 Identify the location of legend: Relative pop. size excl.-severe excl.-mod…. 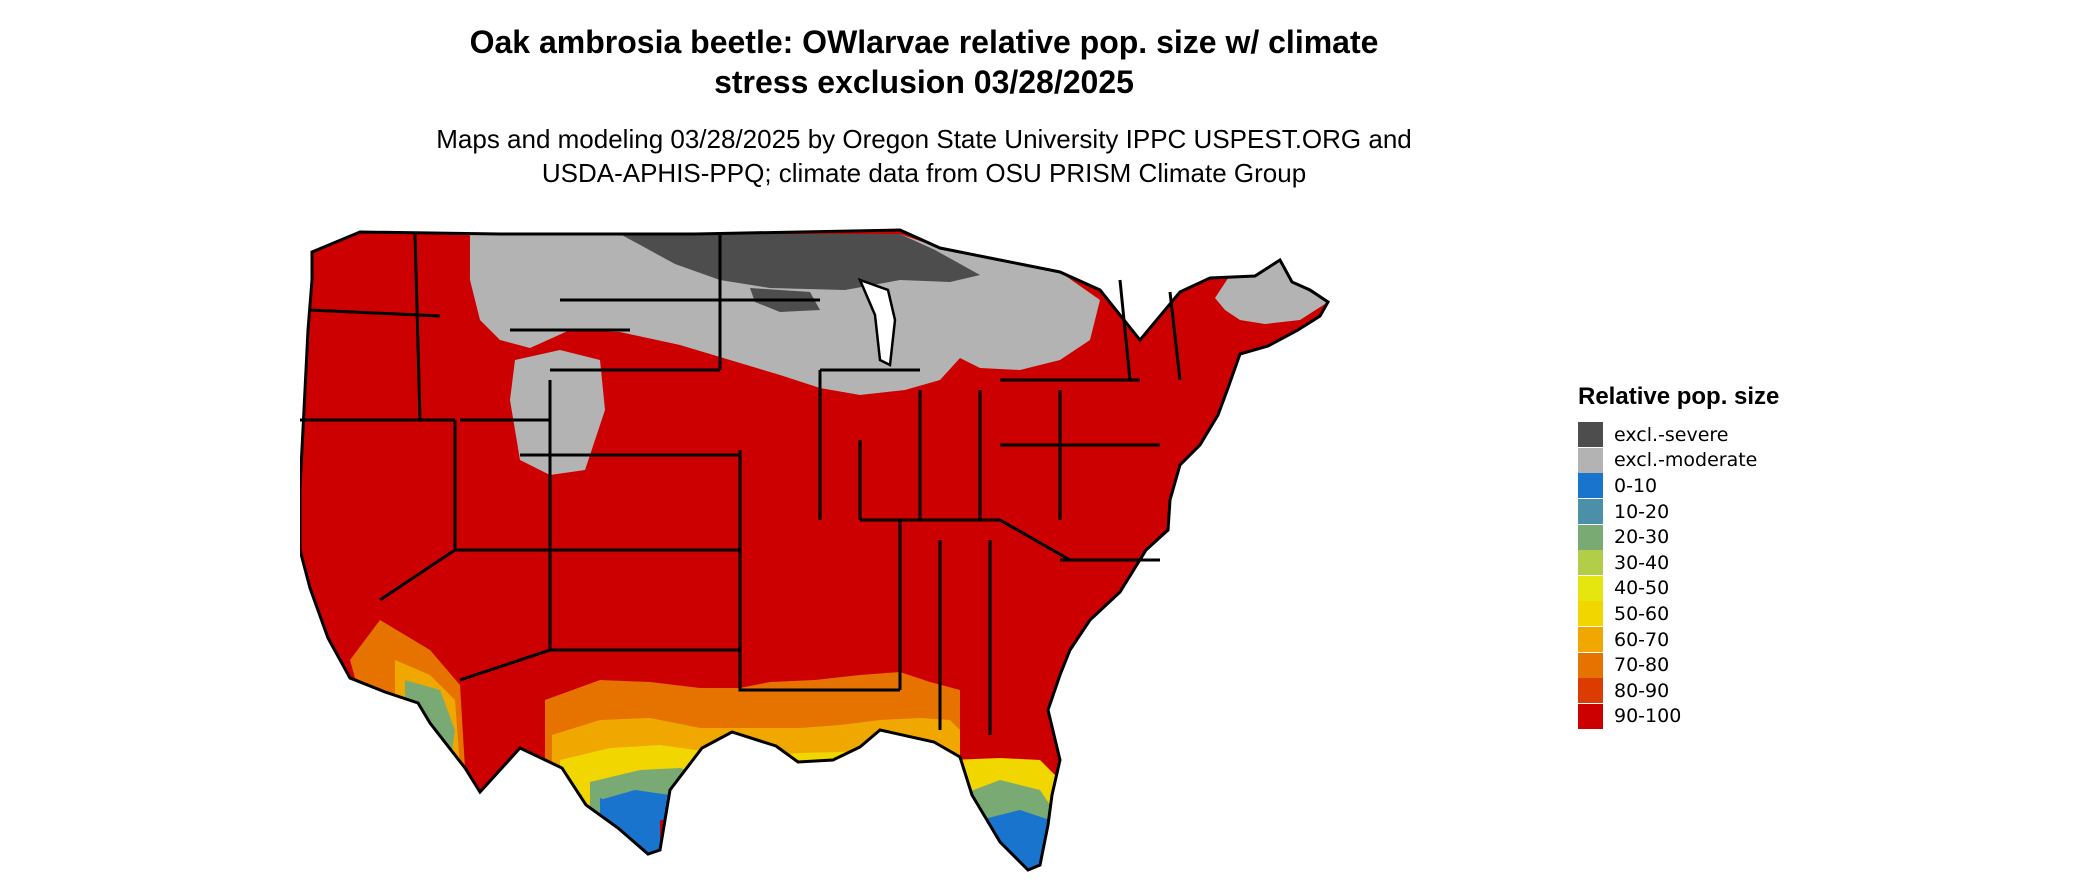
(1718, 555).